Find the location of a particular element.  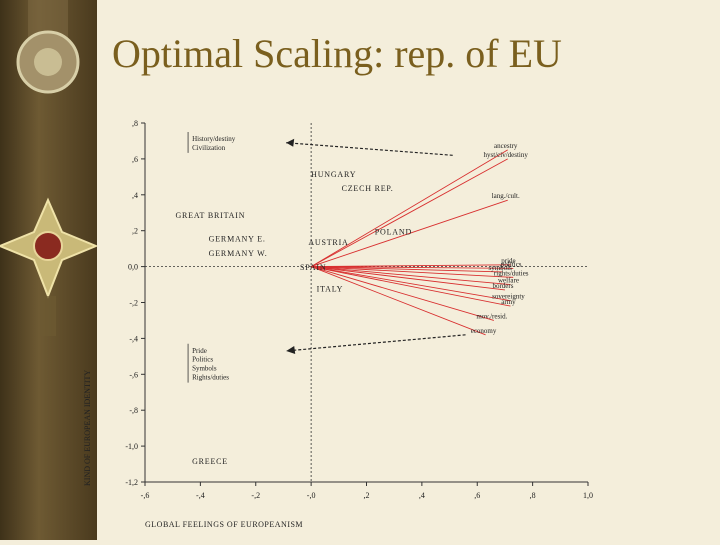

annotation-label: Rights/duties is located at coordinates (210, 378).